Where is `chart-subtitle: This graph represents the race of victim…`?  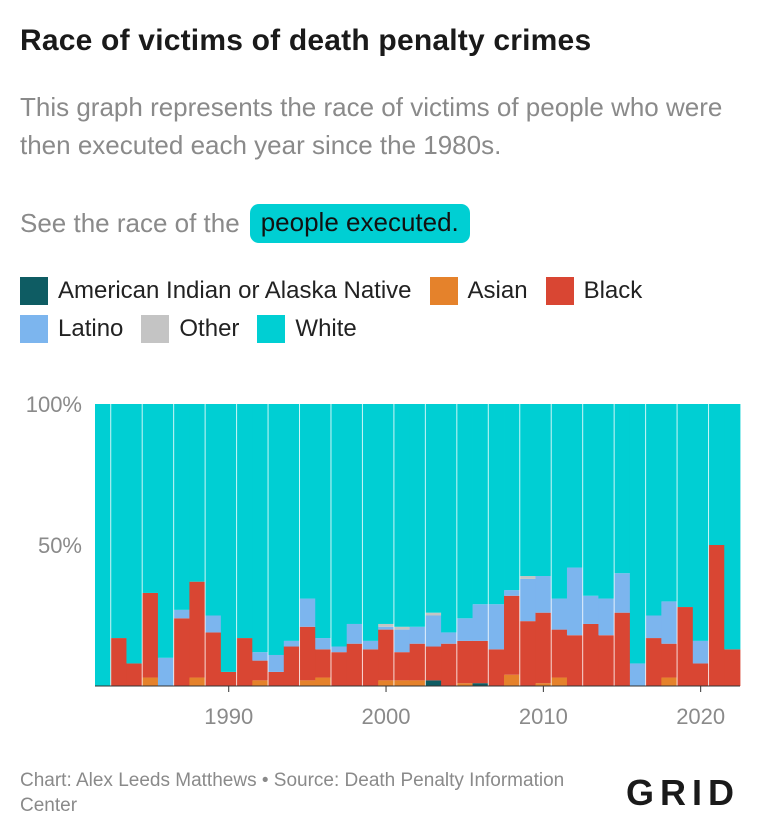
chart-subtitle: This graph represents the race of victim… is located at coordinates (371, 126).